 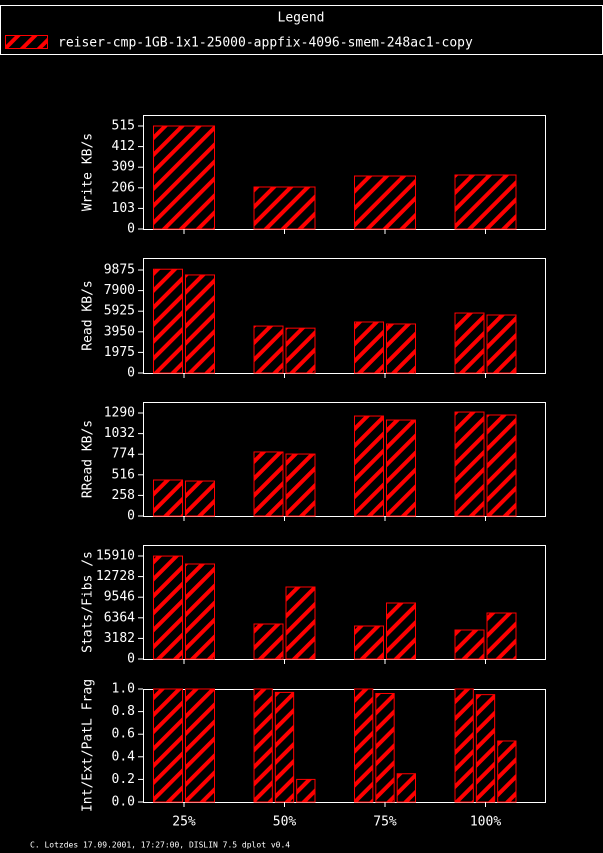 I want to click on y-axis-label: RRead KB/s, so click(x=88, y=459).